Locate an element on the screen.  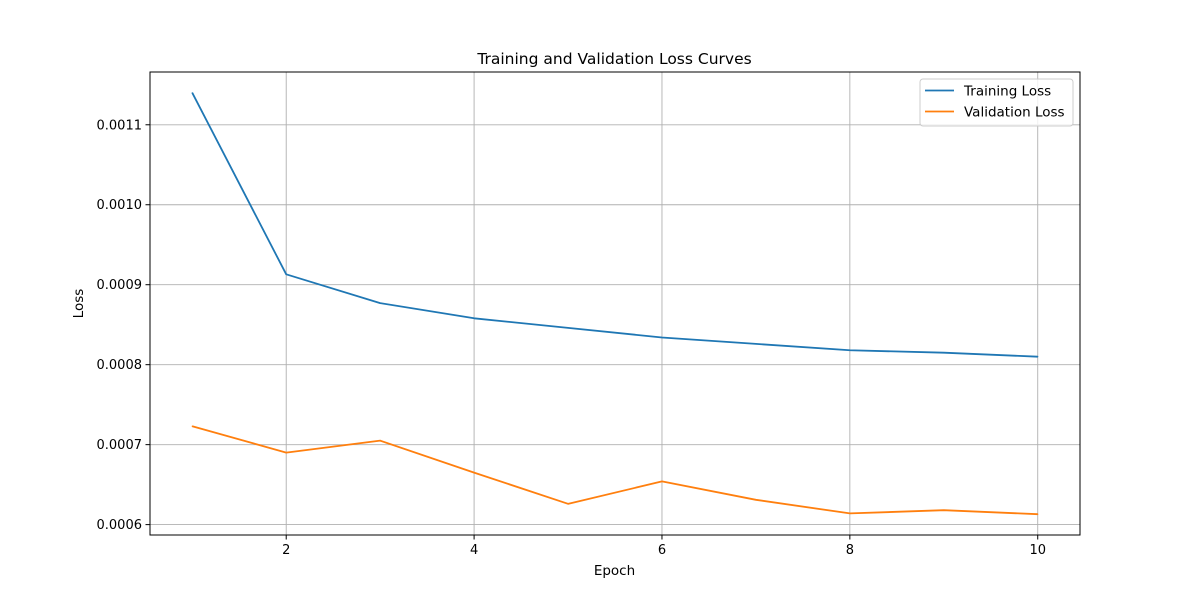
legend: Training Loss Validation Loss is located at coordinates (996, 102).